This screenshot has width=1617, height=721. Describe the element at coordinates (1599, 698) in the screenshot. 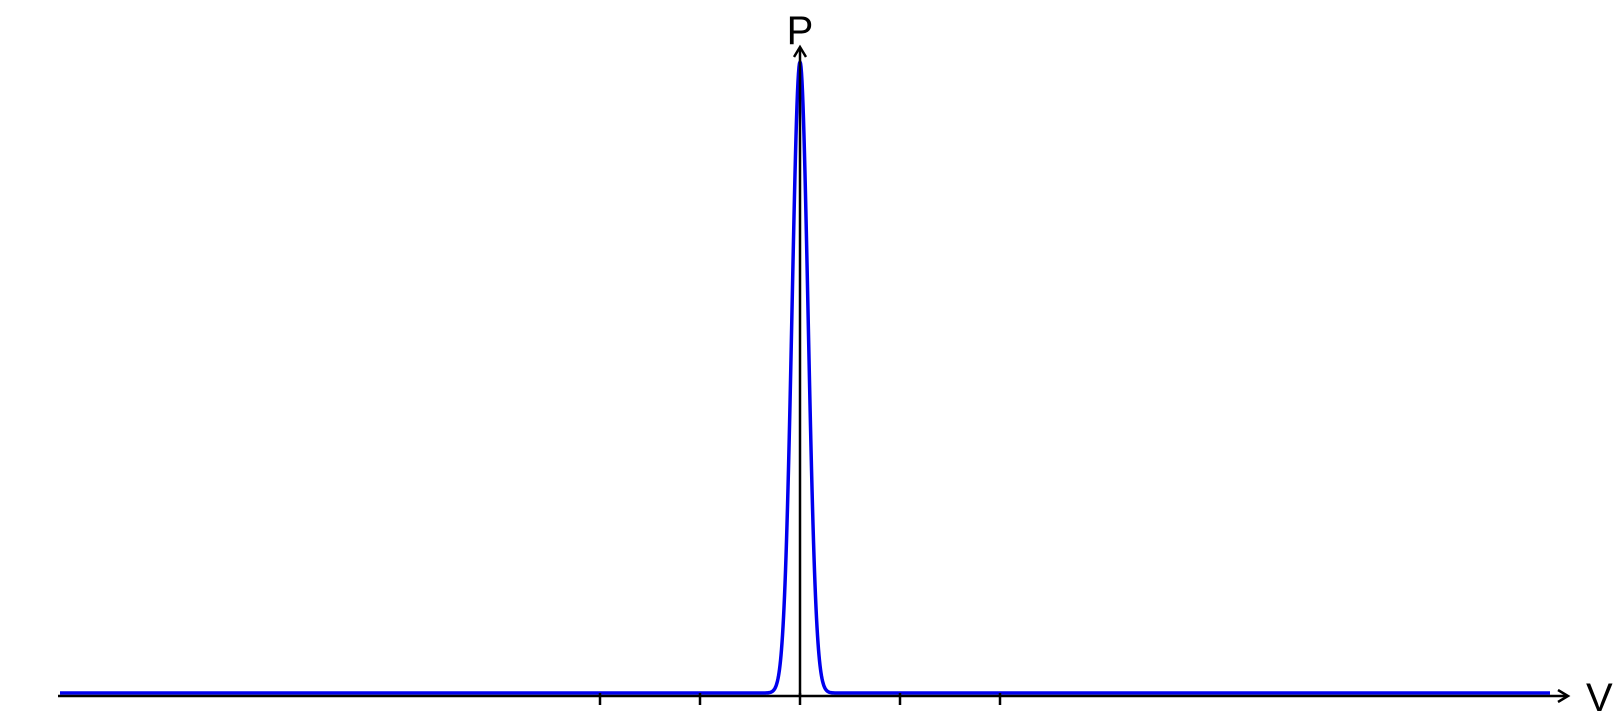

I see `x-axis-label: V` at that location.